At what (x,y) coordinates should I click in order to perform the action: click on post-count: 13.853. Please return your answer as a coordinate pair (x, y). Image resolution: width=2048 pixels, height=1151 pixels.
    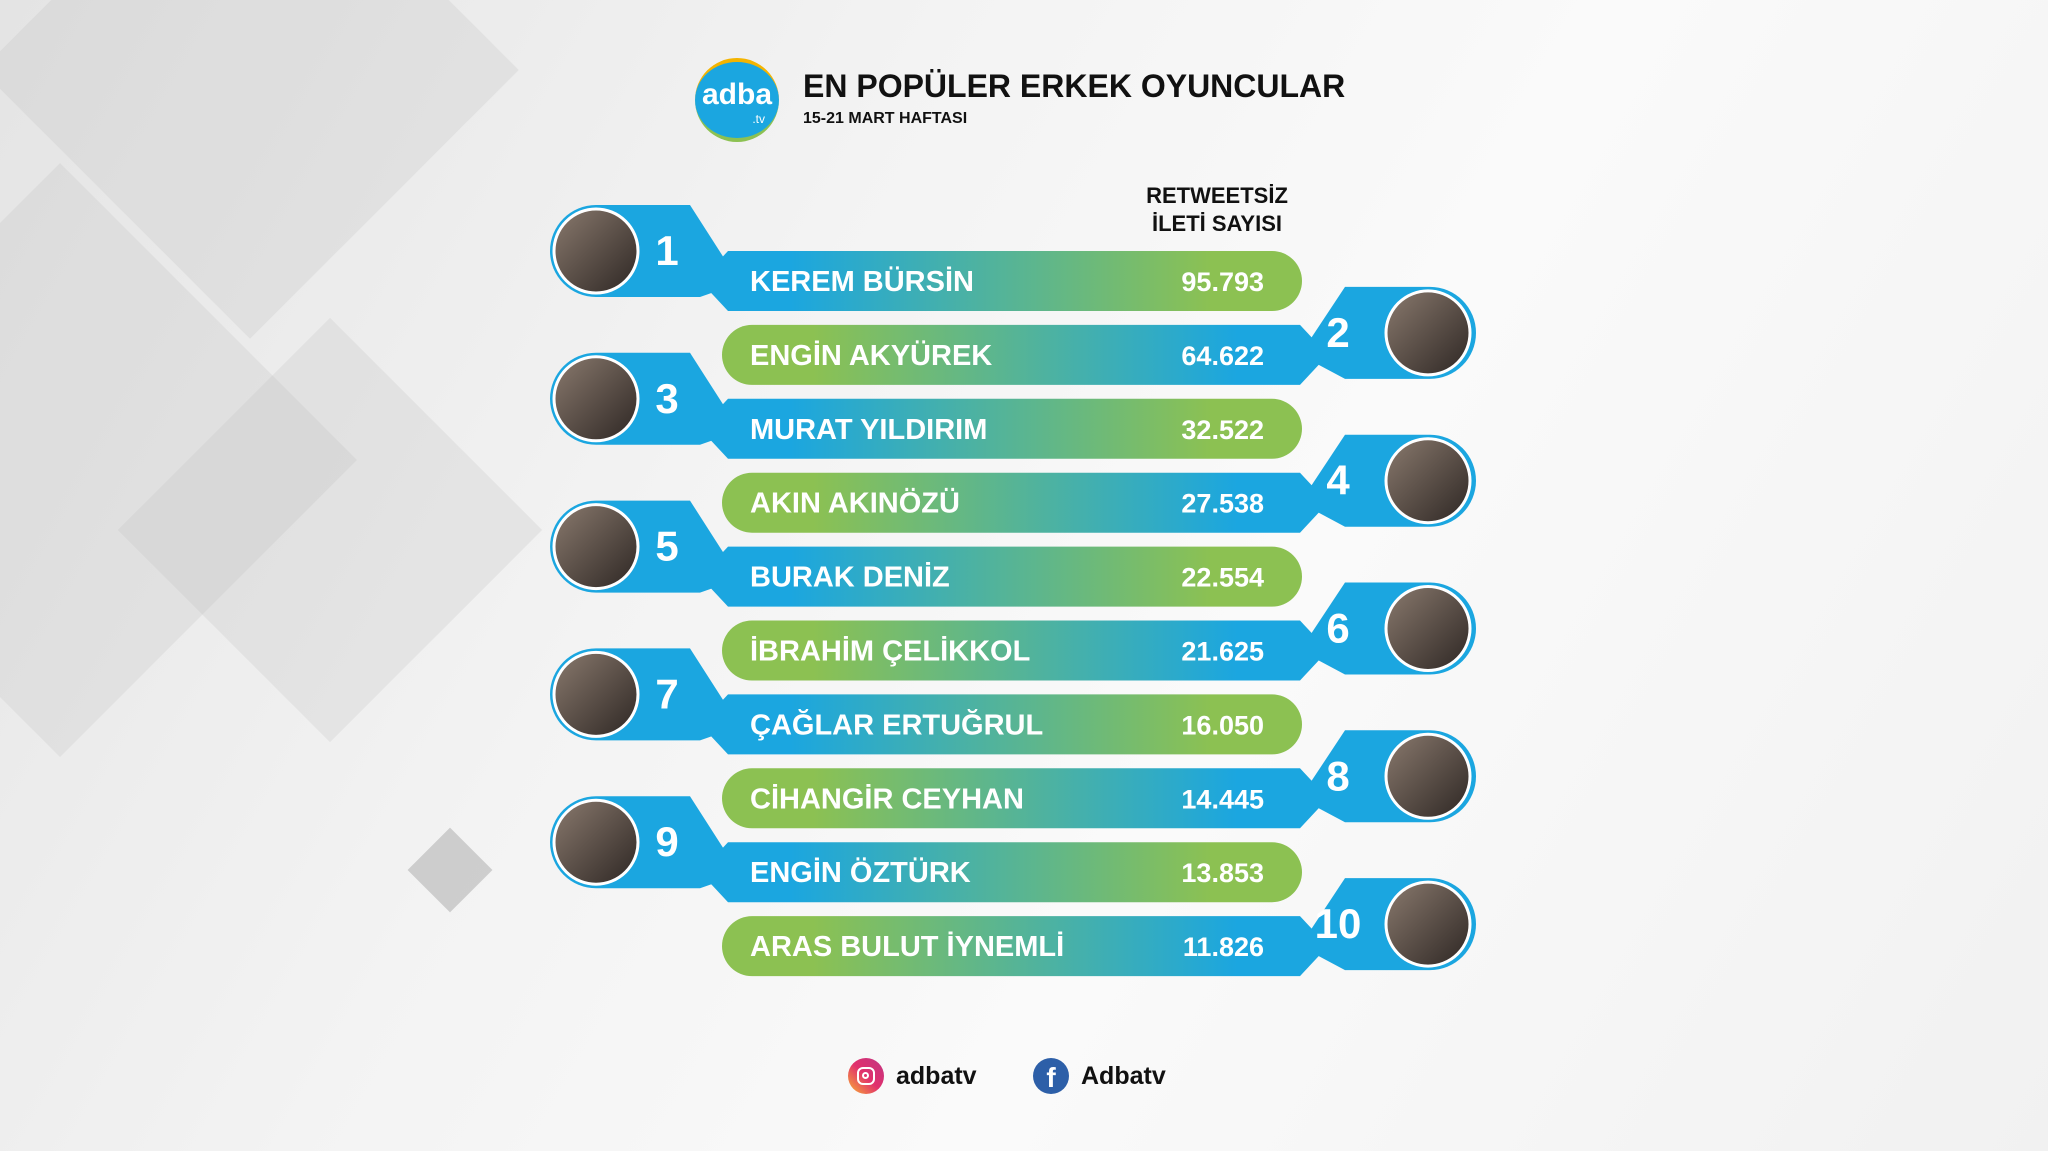
    Looking at the image, I should click on (1222, 873).